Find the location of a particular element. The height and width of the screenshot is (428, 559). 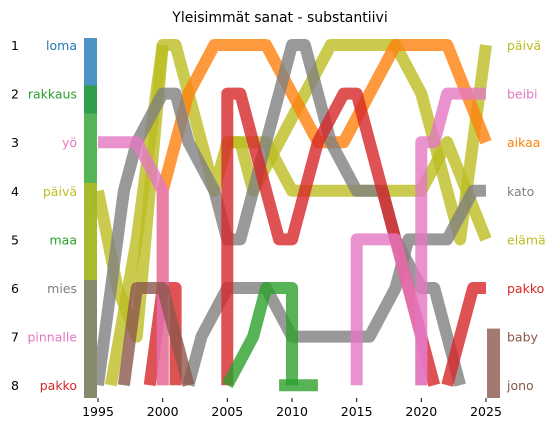

right-label-8: jono is located at coordinates (520, 385).